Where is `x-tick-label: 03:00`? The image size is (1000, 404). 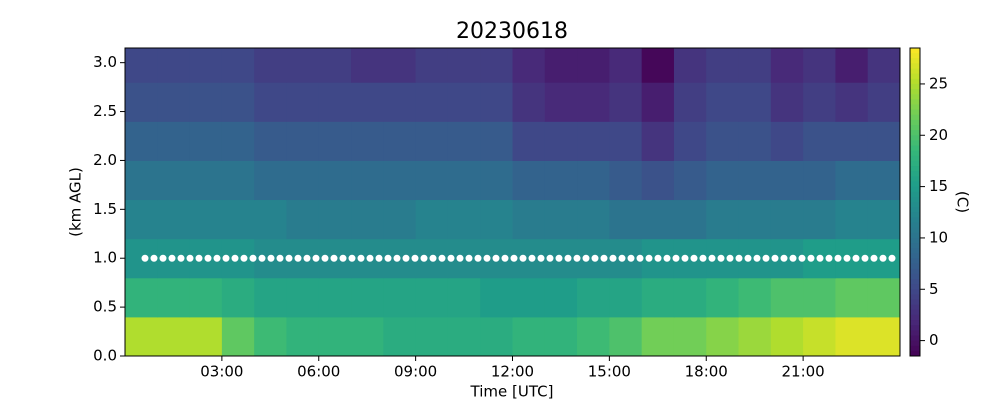
x-tick-label: 03:00 is located at coordinates (221, 372).